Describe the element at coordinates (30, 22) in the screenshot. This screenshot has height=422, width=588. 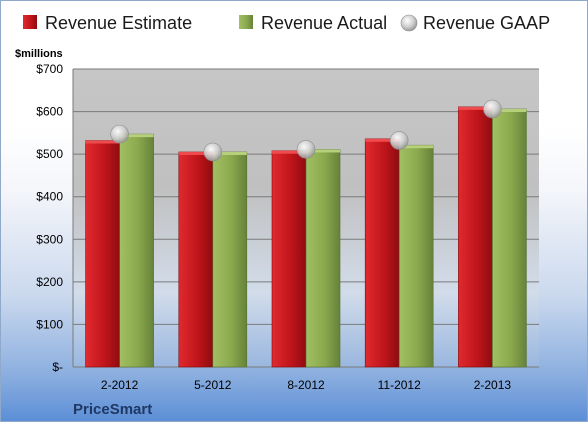
I see `legend-estimate-swatch` at that location.